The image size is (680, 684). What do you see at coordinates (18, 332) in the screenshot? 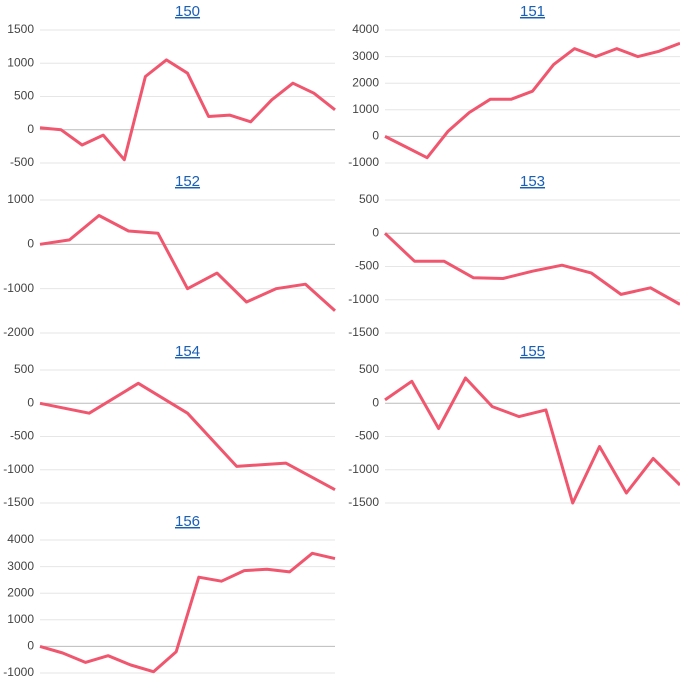
I see `y-tick-label: -2000` at bounding box center [18, 332].